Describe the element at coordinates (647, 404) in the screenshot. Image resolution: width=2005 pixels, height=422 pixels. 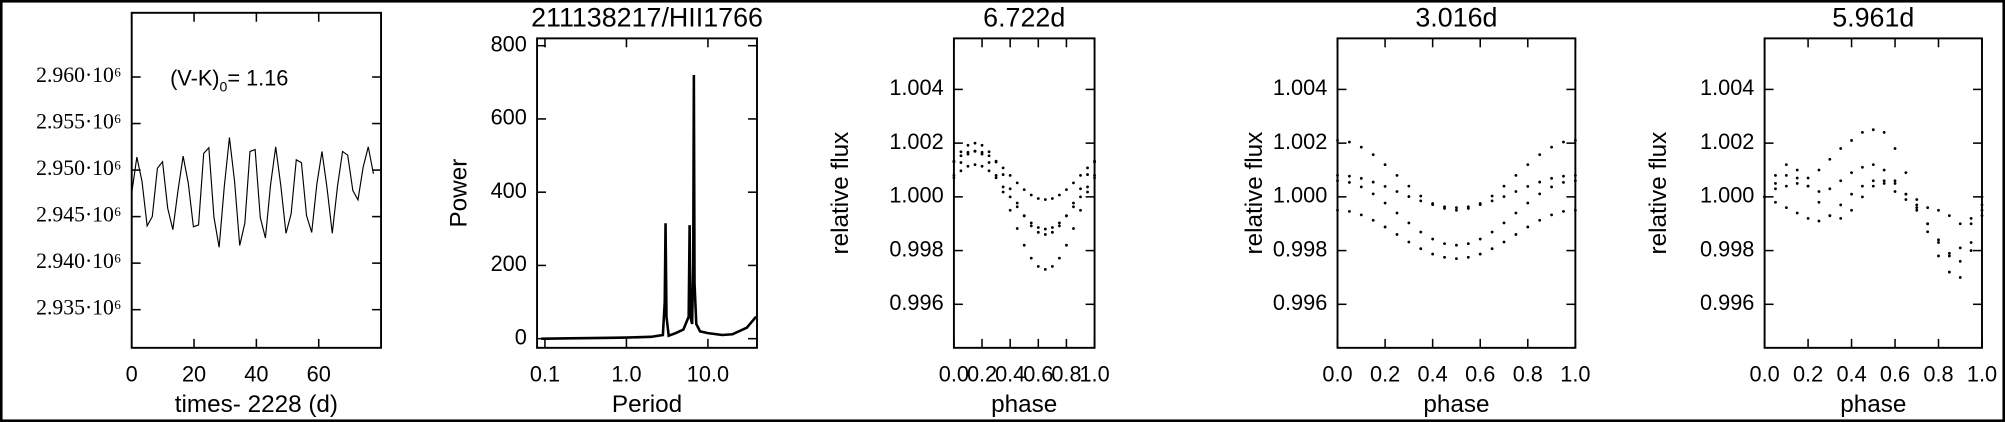
I see `x-axis-label: Period` at that location.